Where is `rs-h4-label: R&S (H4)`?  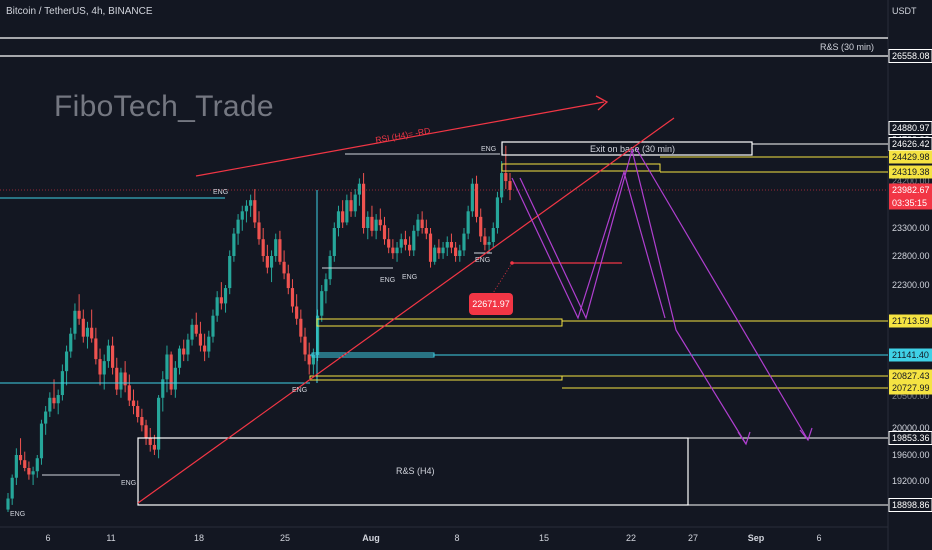
rs-h4-label: R&S (H4) is located at coordinates (415, 471).